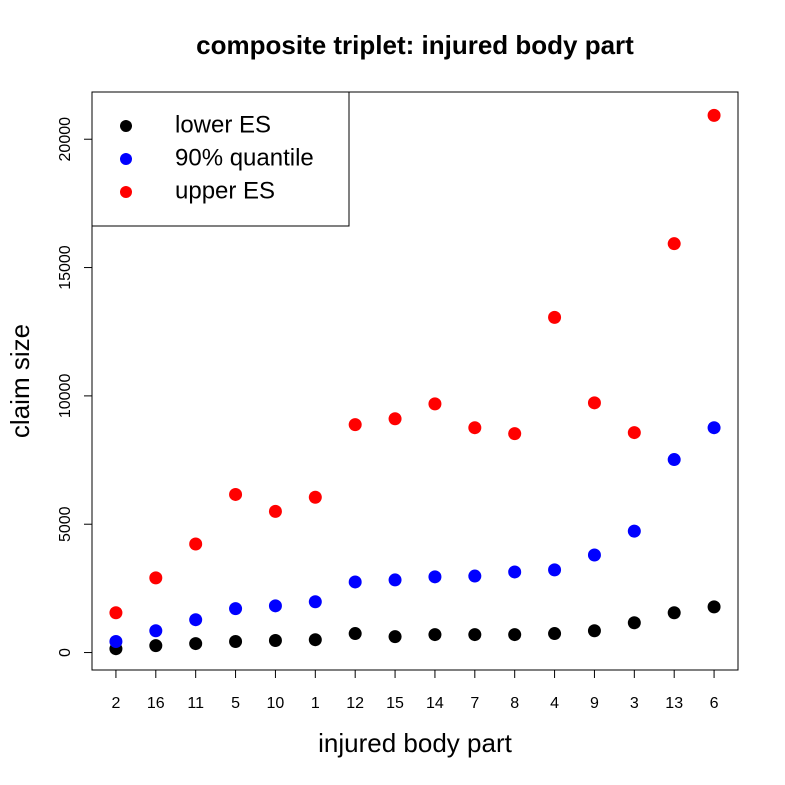  Describe the element at coordinates (65, 524) in the screenshot. I see `y-tick-label: 5000` at that location.